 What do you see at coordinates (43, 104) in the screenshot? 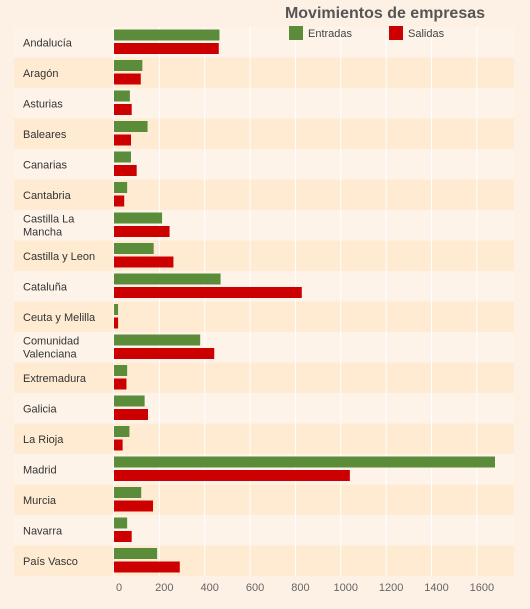
I see `category-label: Asturias` at bounding box center [43, 104].